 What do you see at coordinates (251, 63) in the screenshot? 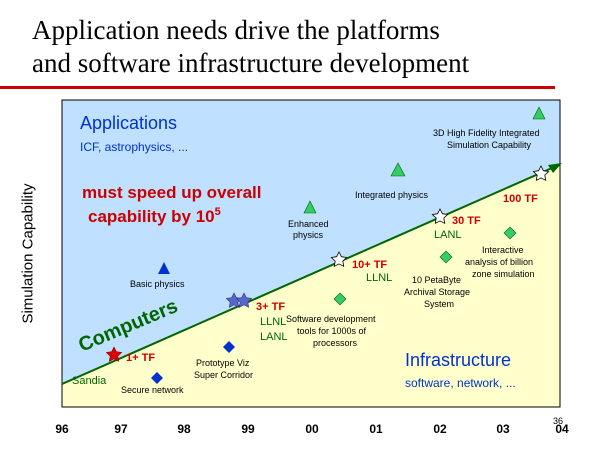
I see `title-line-2: and software infrastructure development` at bounding box center [251, 63].